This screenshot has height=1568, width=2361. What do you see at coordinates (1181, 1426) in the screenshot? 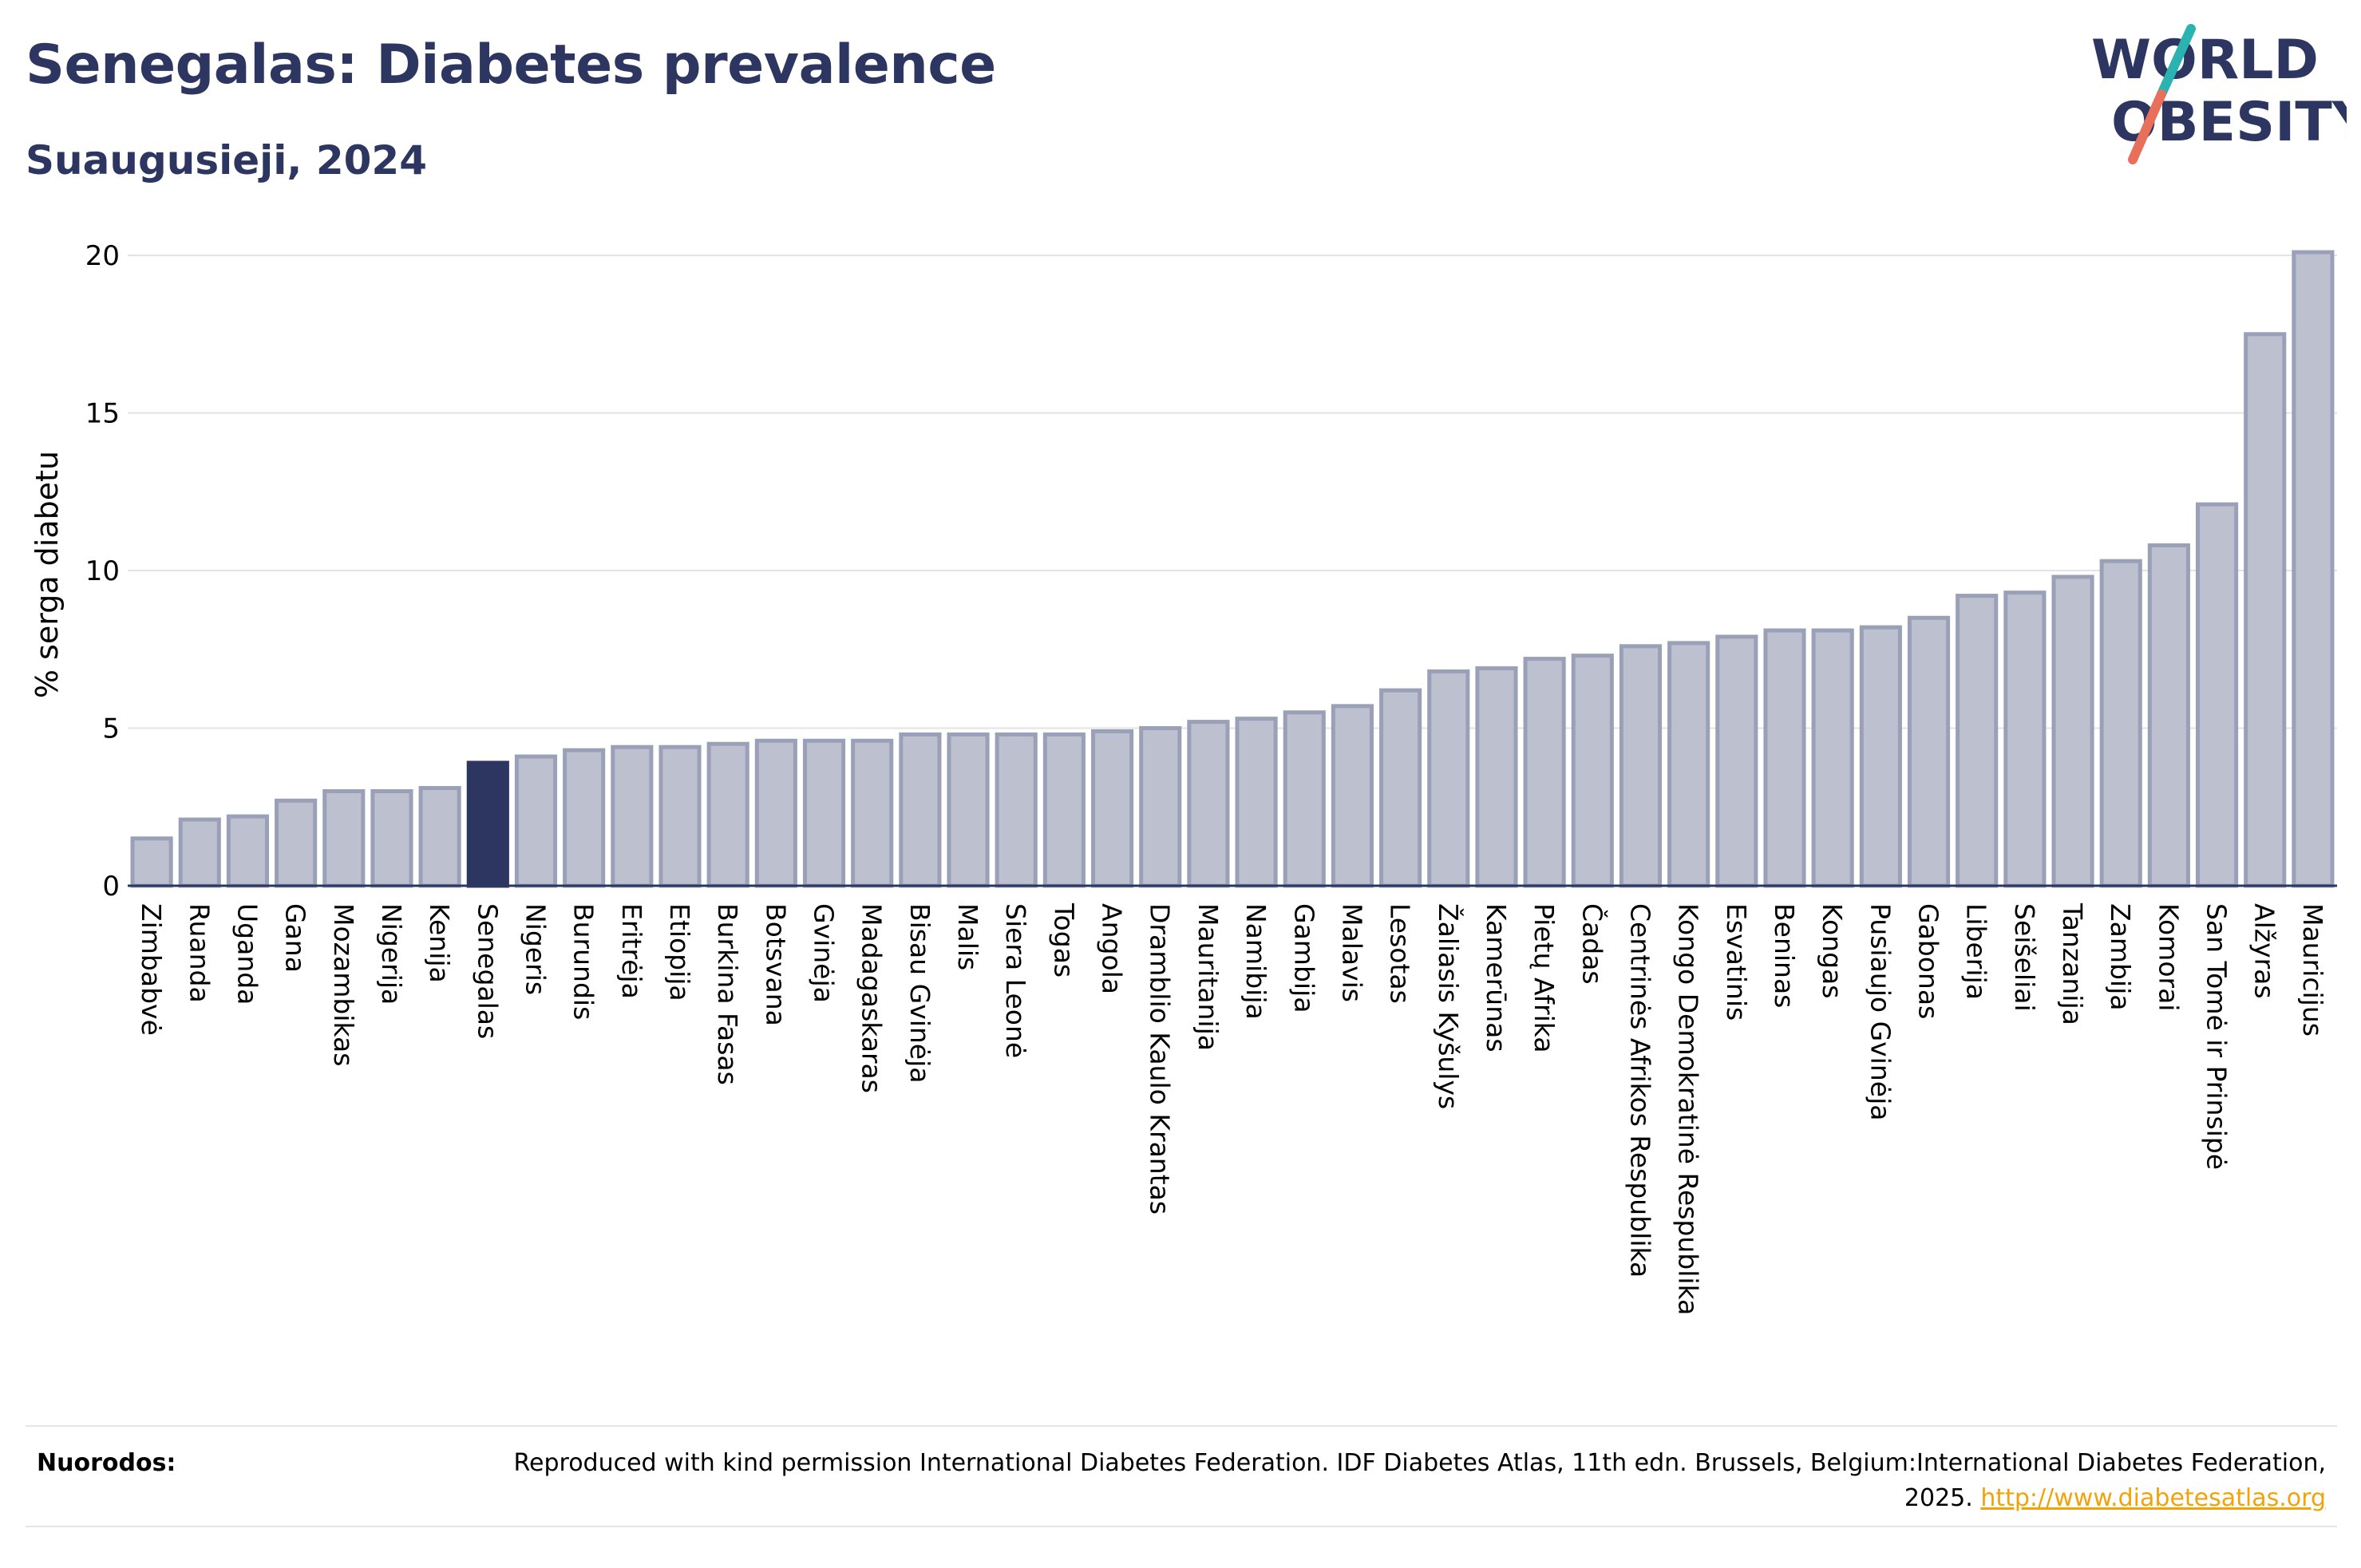
I see `footer-divider-top` at bounding box center [1181, 1426].